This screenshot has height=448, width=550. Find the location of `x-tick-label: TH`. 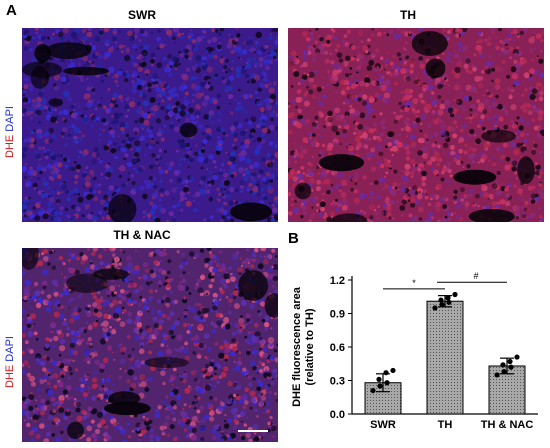

x-tick-label: TH is located at coordinates (445, 425).